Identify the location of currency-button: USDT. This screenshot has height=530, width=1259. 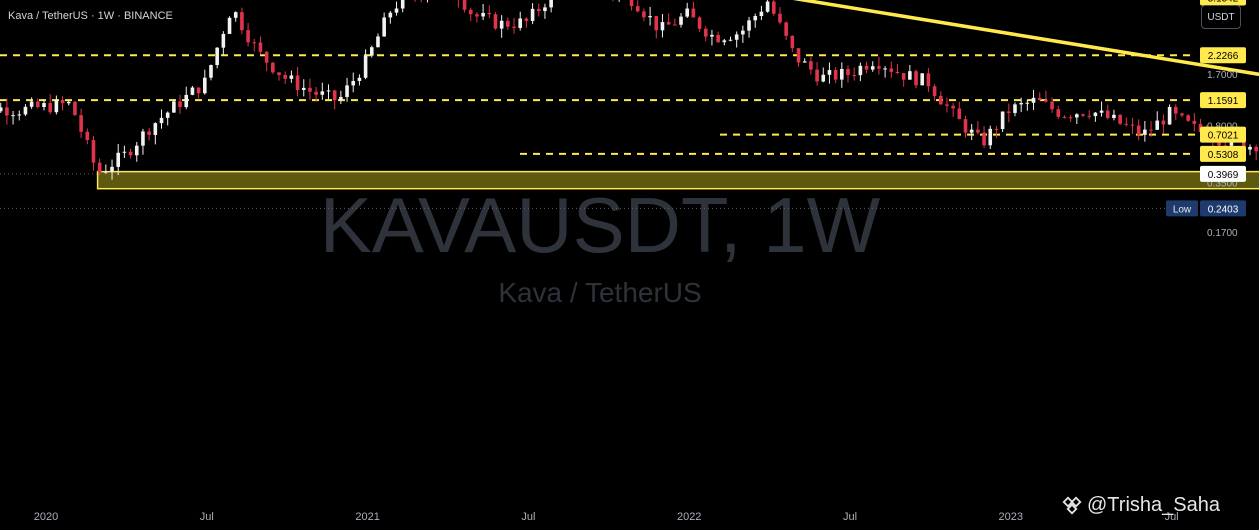
(1221, 17).